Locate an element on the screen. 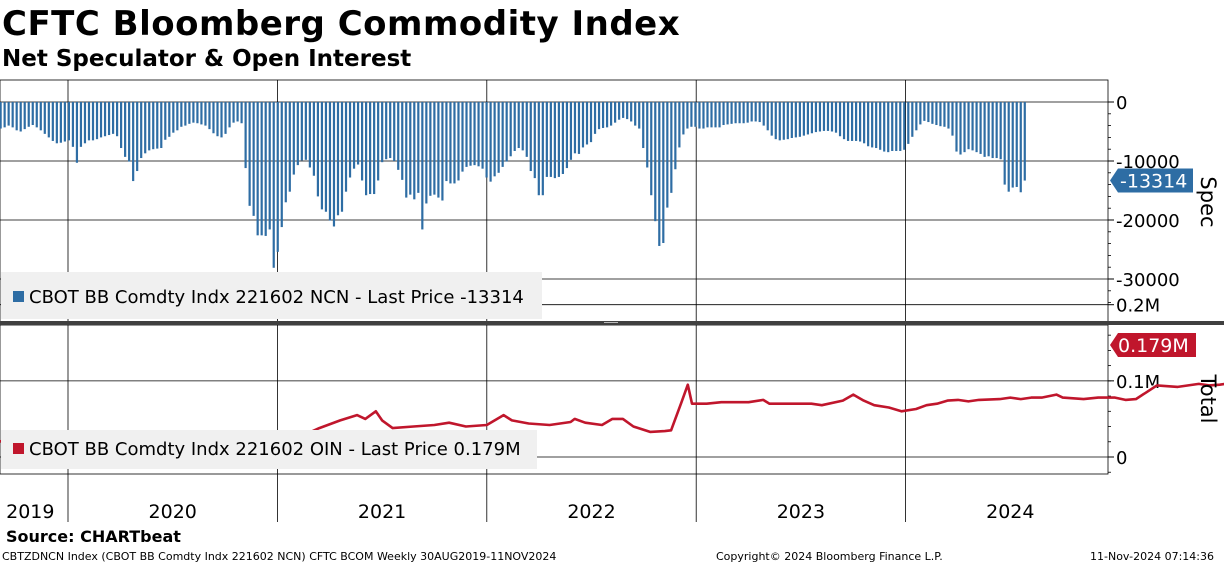 The image size is (1224, 566). spec-ytick-label: -10000 is located at coordinates (1148, 162).